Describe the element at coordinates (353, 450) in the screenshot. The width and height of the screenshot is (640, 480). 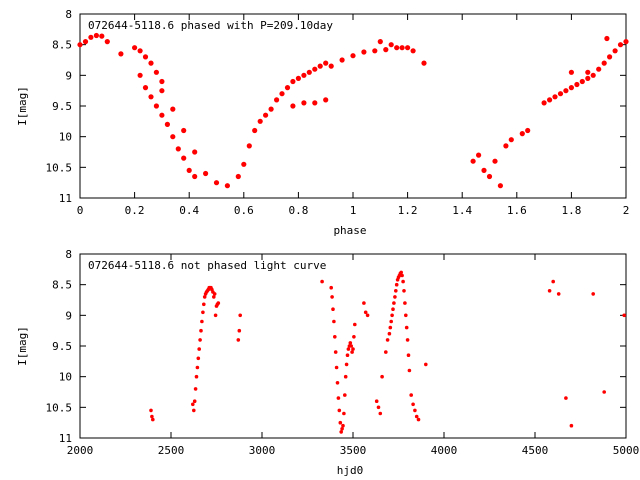
I see `x-tick-label: 3500` at that location.